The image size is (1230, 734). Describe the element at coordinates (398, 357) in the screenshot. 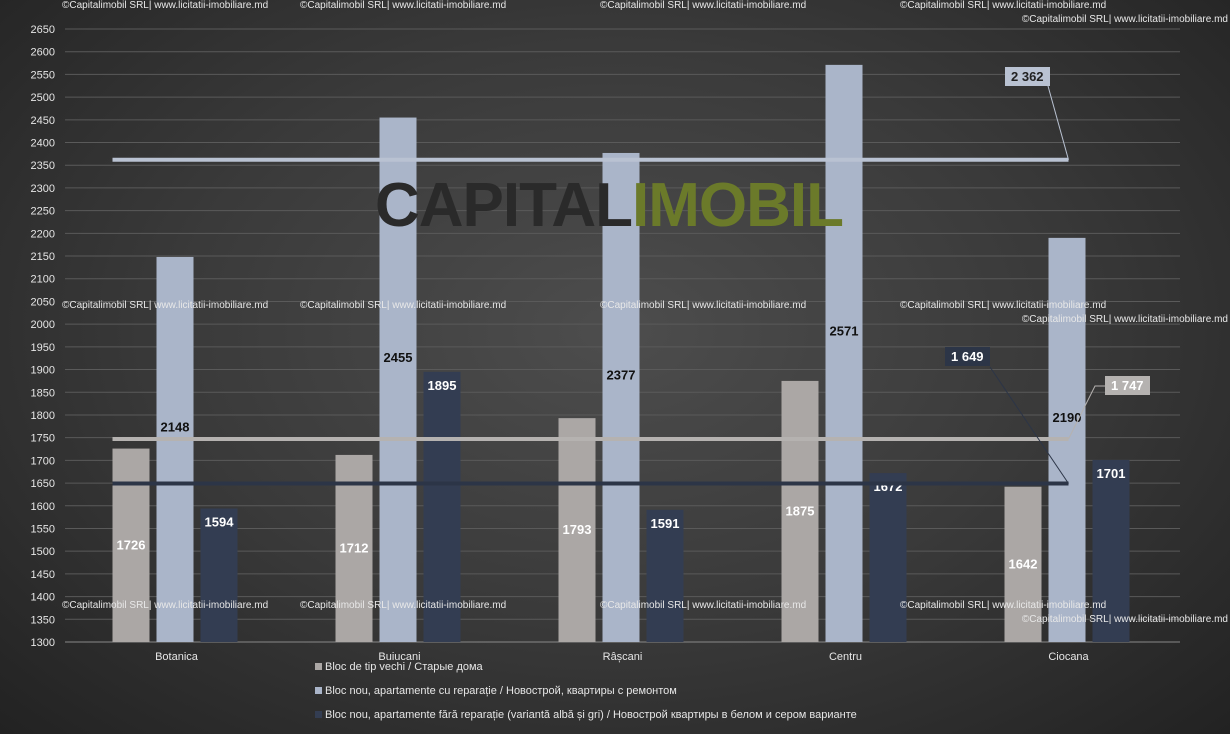

I see `data-label: 2455` at that location.